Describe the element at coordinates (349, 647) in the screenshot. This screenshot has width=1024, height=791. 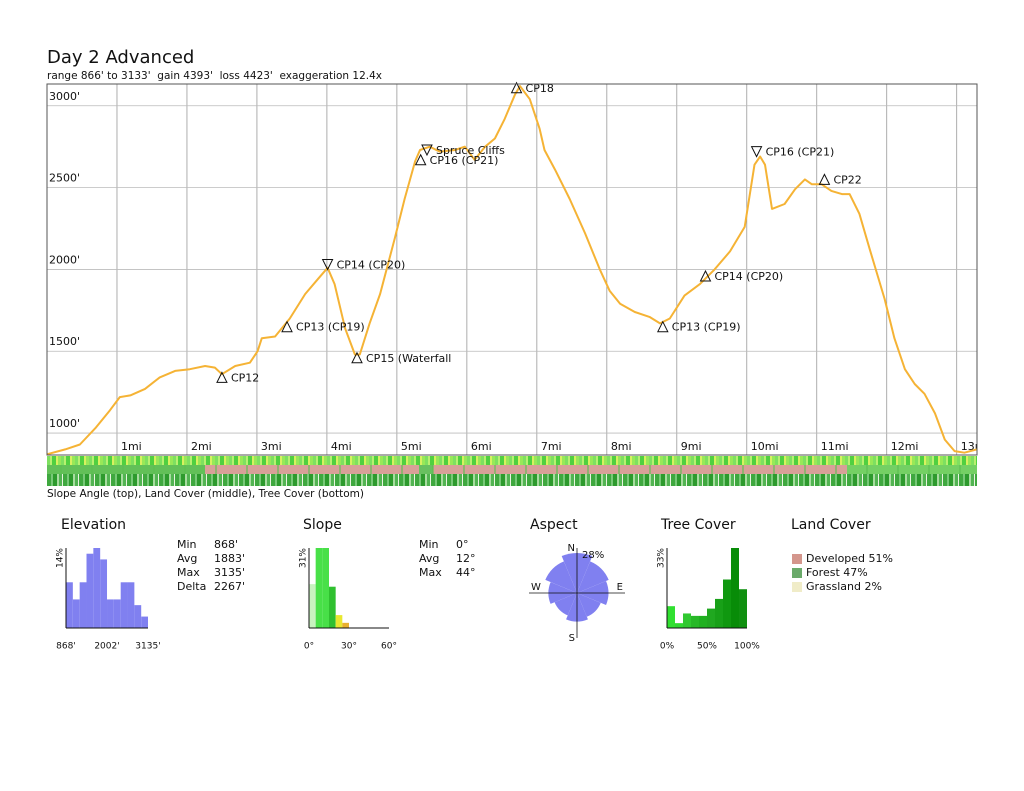
I see `x-tick-label: 30°` at that location.